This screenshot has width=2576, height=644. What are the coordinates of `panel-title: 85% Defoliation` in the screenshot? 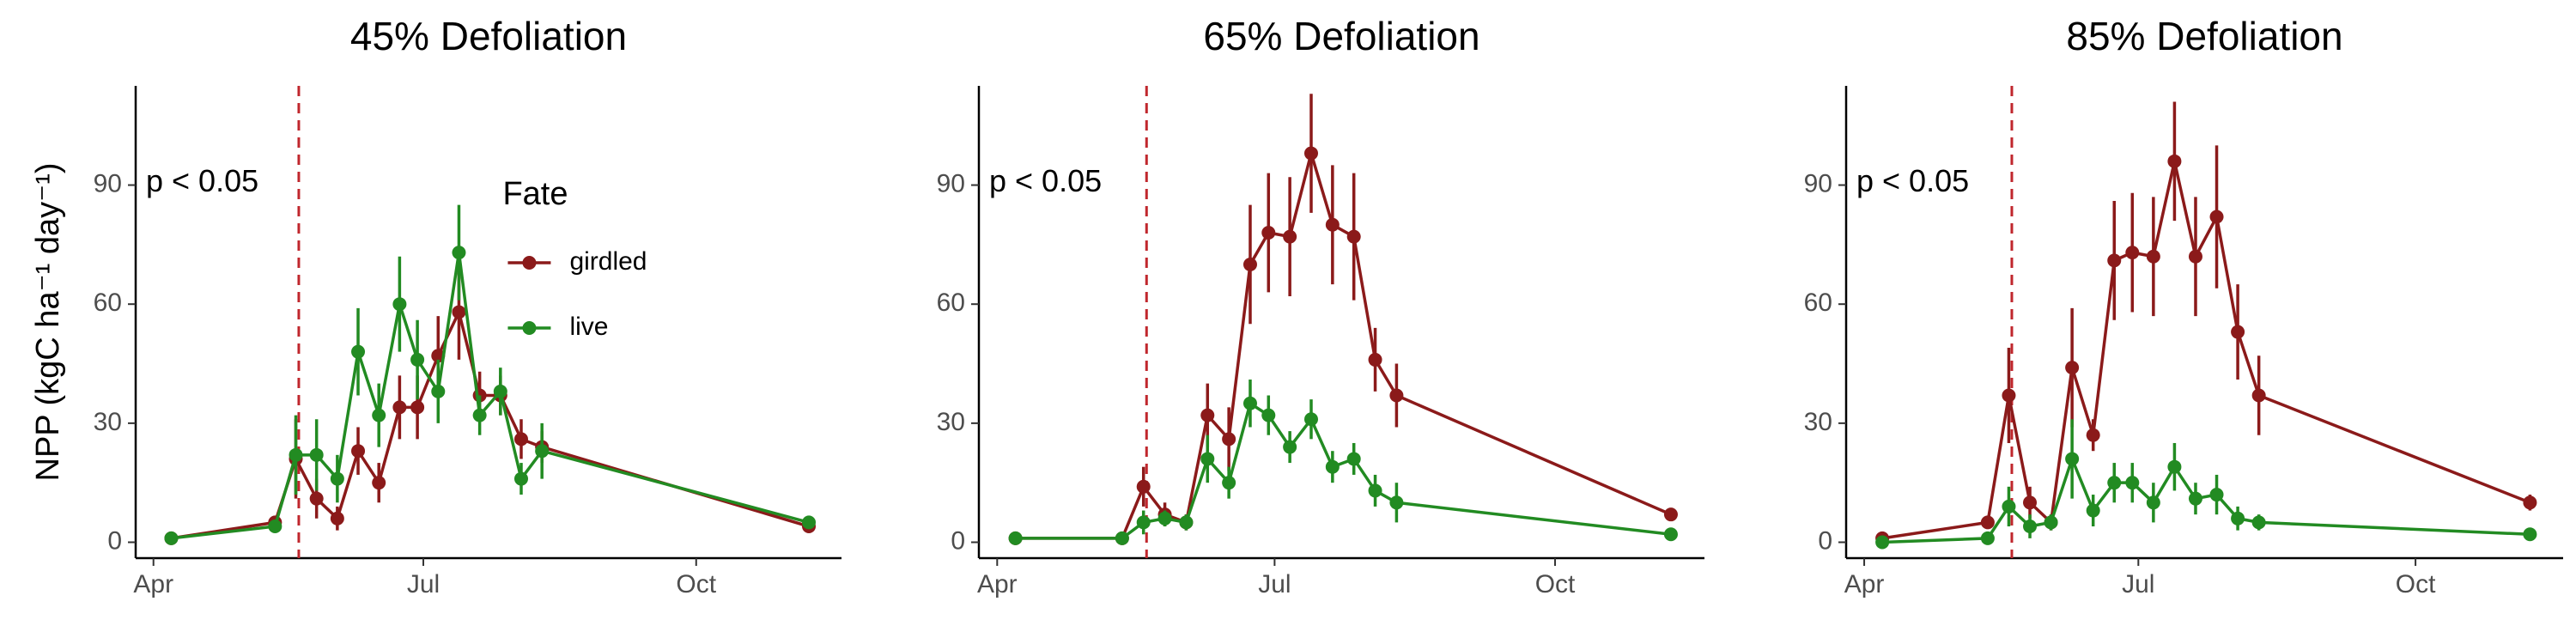 It's located at (2204, 36).